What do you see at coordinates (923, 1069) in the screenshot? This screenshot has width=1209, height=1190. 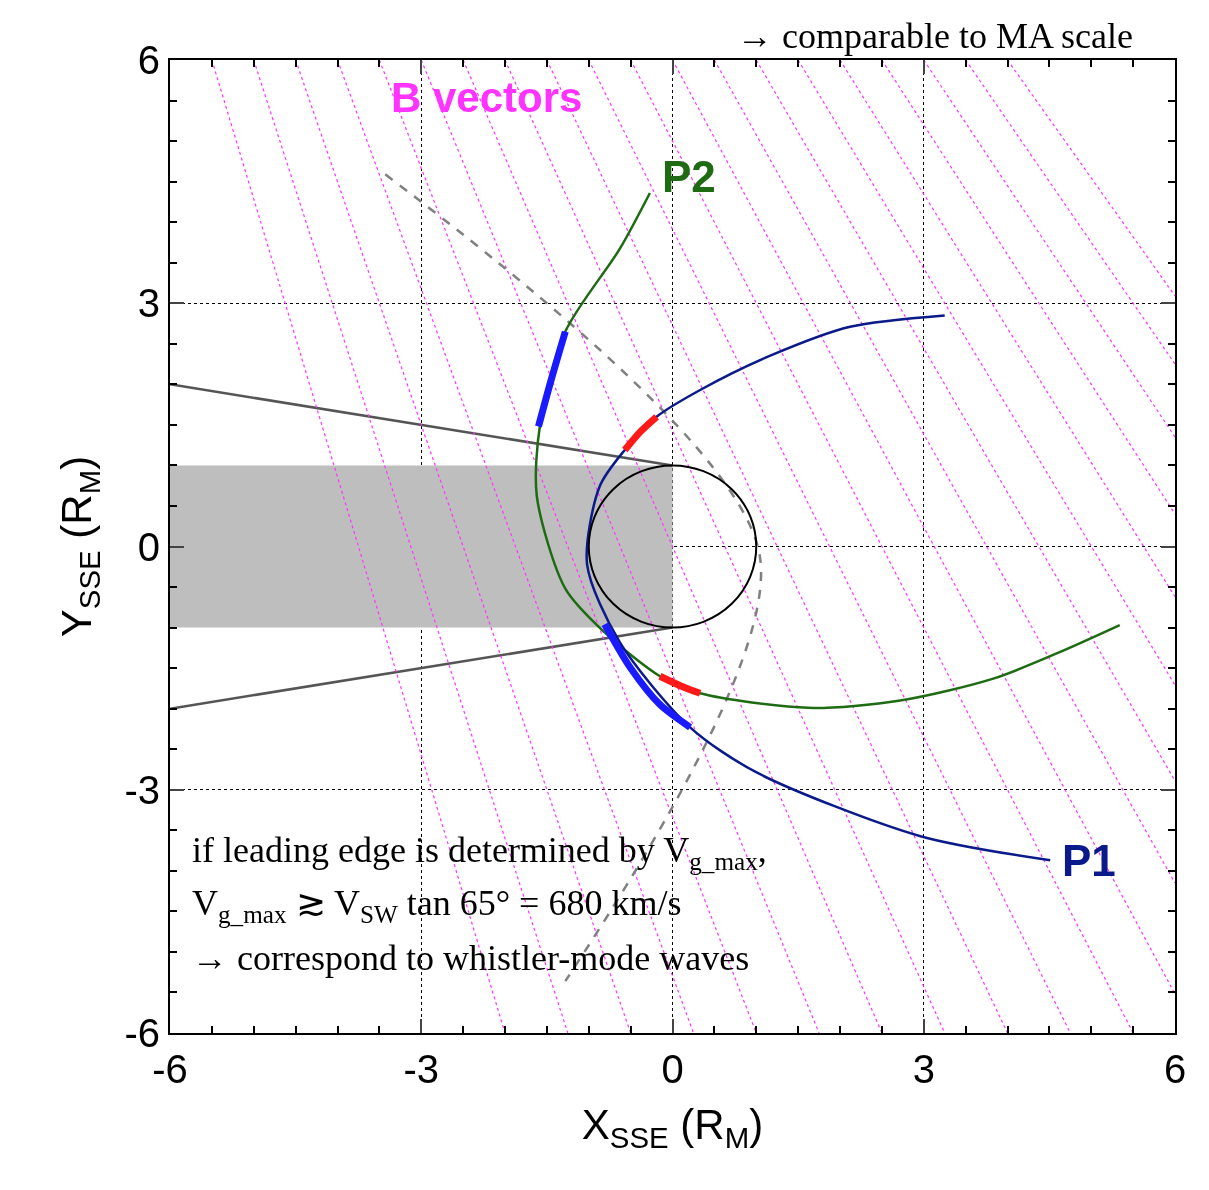 I see `x-tick-label: 3` at bounding box center [923, 1069].